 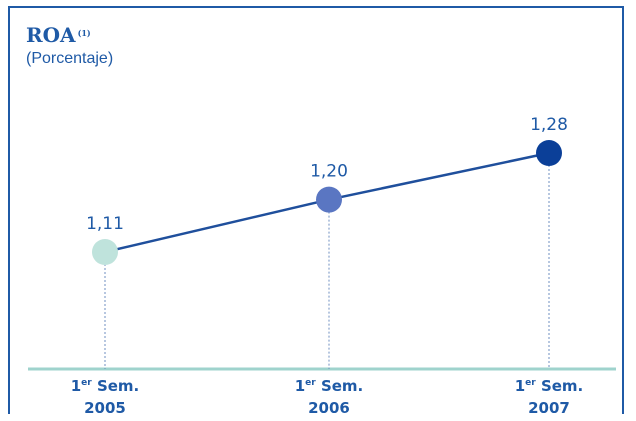 I want to click on x-tick-label-2: 1er Sem., so click(x=329, y=386).